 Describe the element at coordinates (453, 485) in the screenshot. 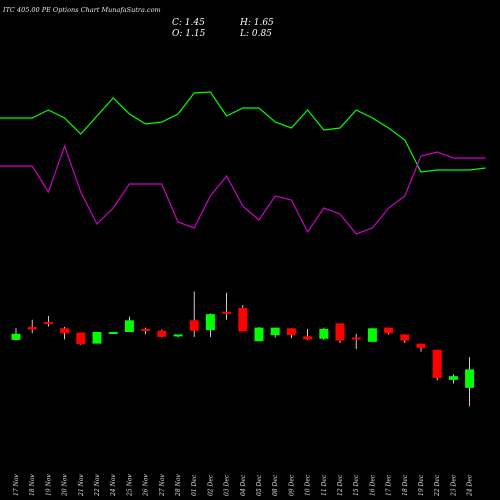

I see `x-tick-label: 23 Dec` at that location.